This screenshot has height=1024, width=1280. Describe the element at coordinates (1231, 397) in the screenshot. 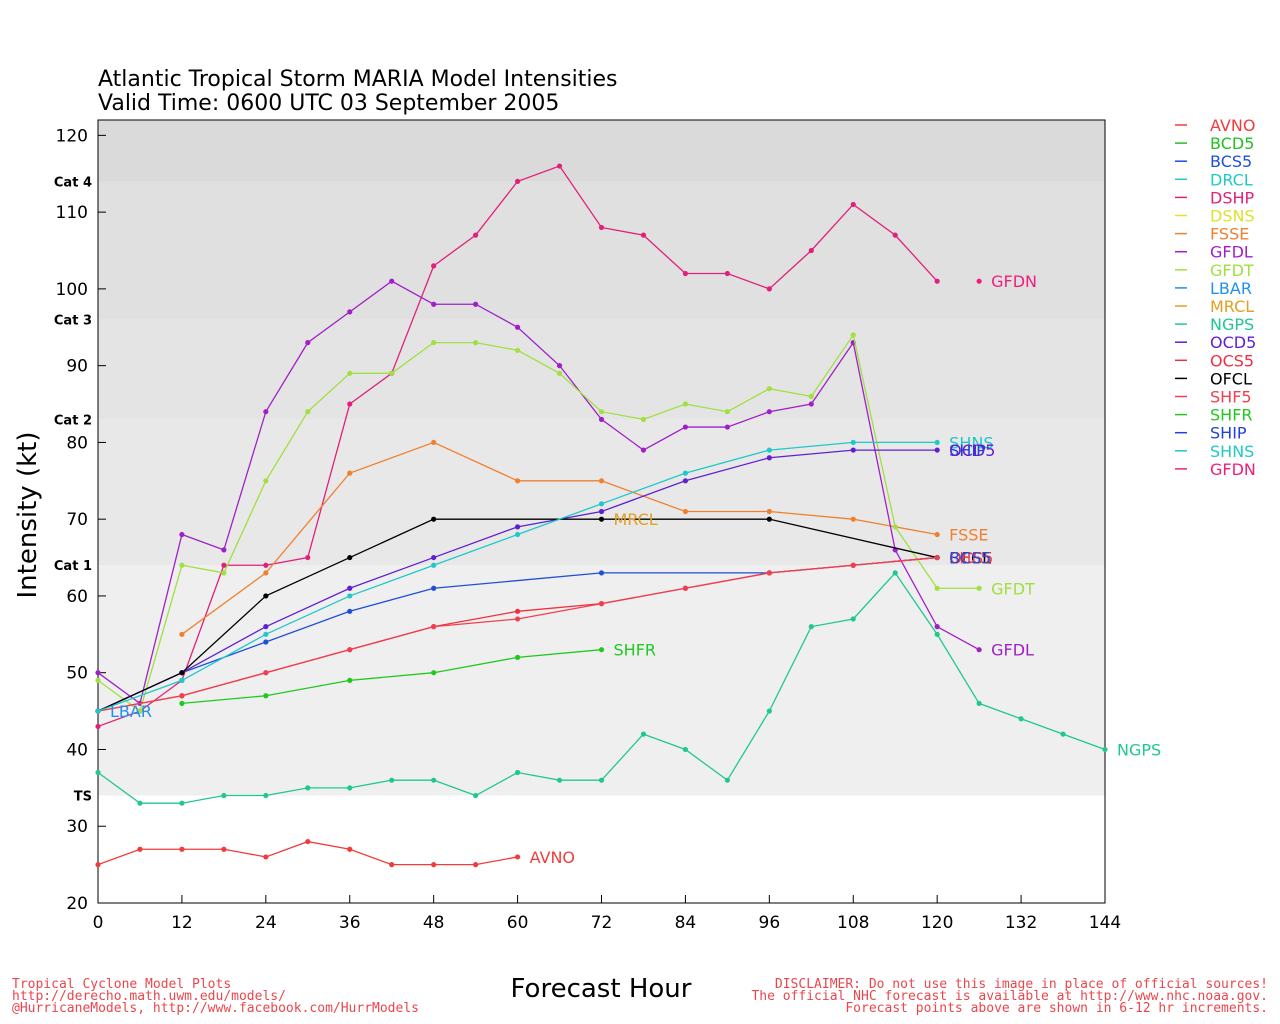

I see `legend-label: SHF5` at that location.